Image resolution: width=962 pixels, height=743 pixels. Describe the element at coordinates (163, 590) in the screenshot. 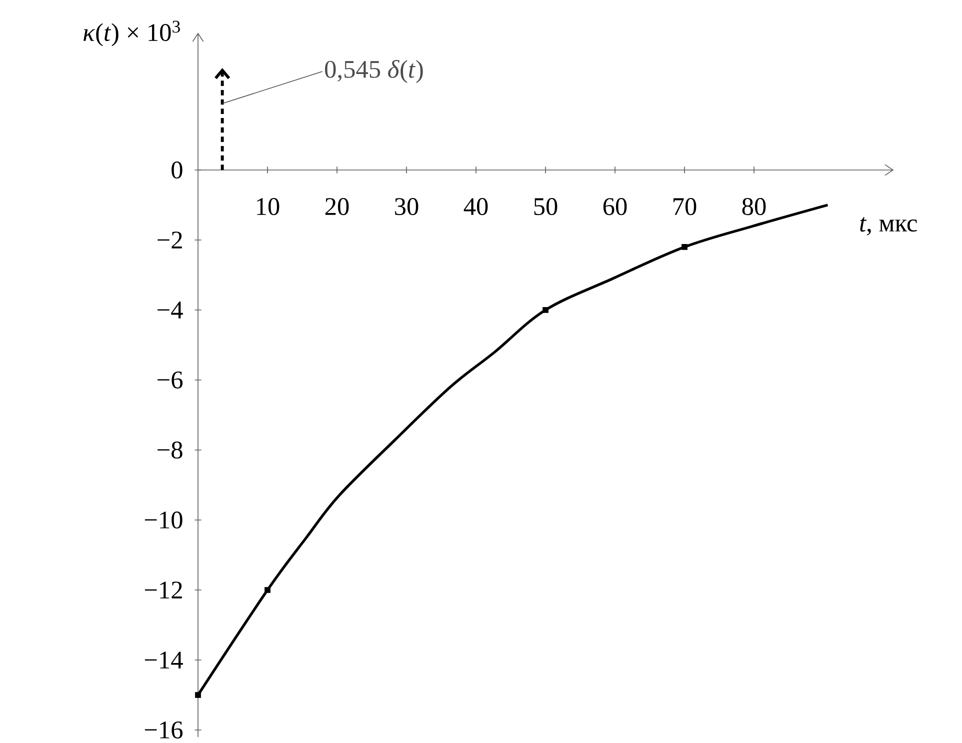

I see `y-tick-label: −12` at that location.